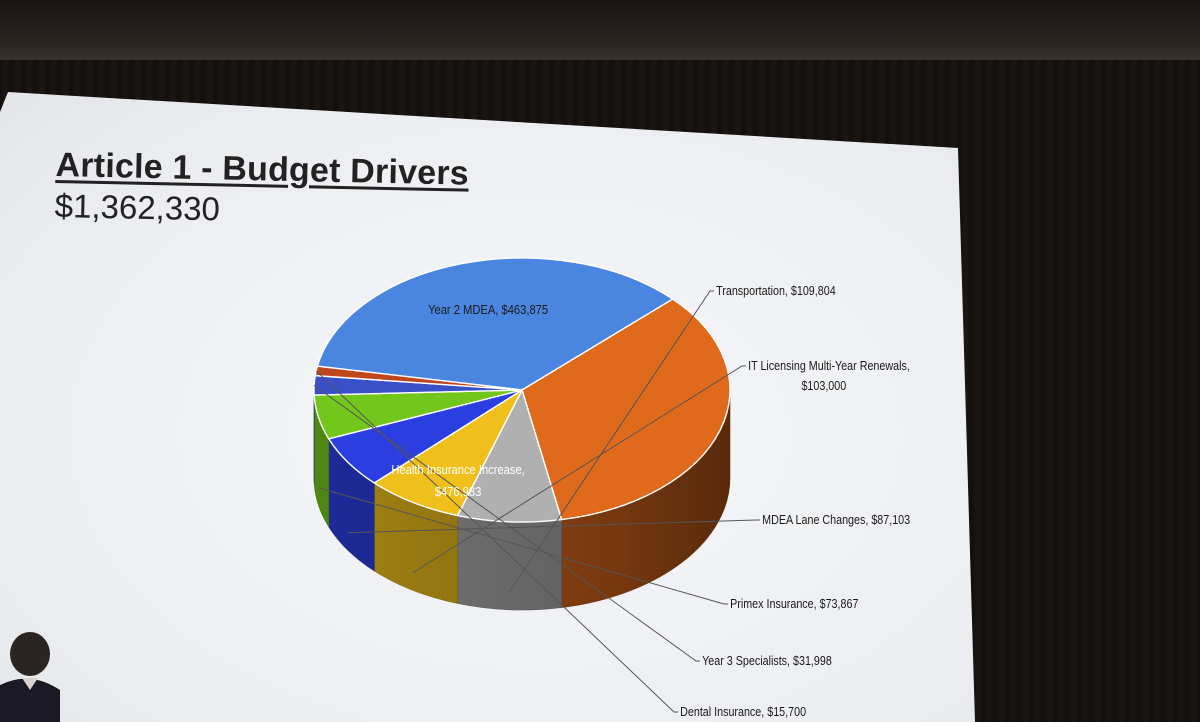 This screenshot has height=722, width=1200. I want to click on pie-leader-transportation, so click(611, 441).